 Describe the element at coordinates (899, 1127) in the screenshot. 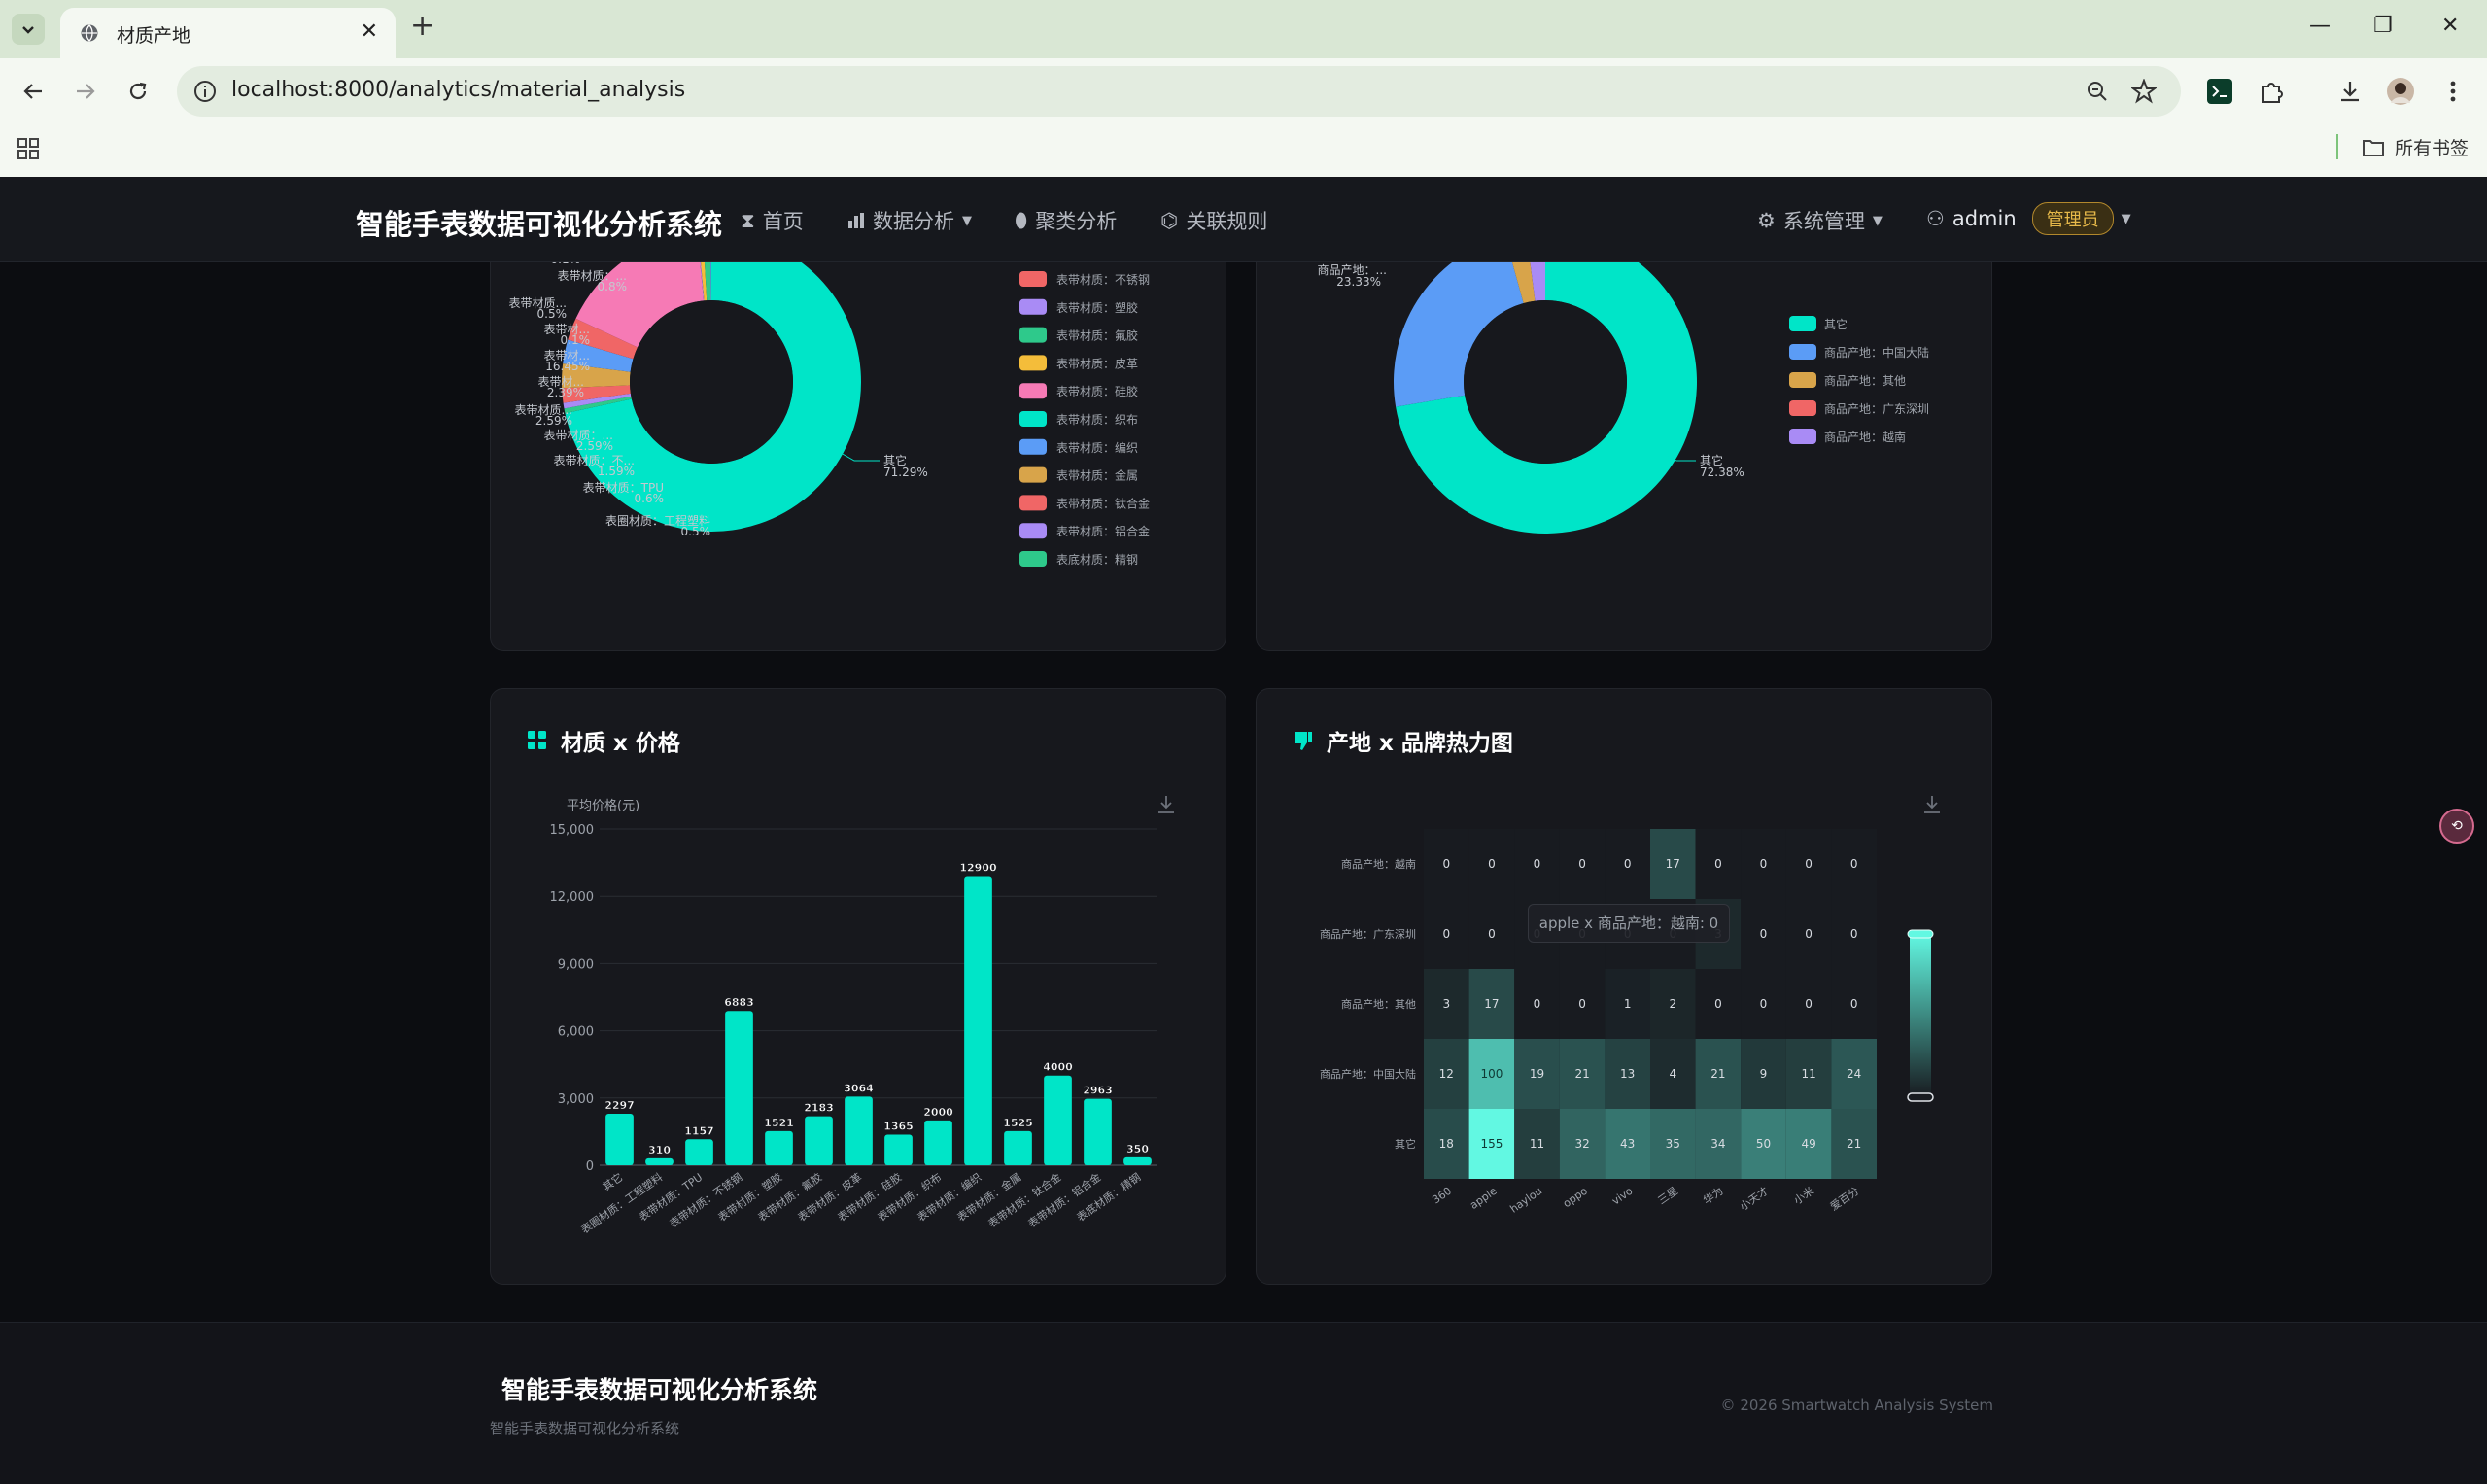

I see `bar-value-label: 1365` at that location.